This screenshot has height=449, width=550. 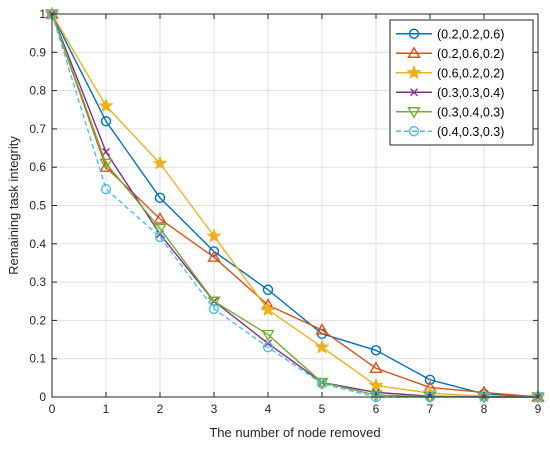 I want to click on legend-item: (0.4,0.3,0.3), so click(x=450, y=132).